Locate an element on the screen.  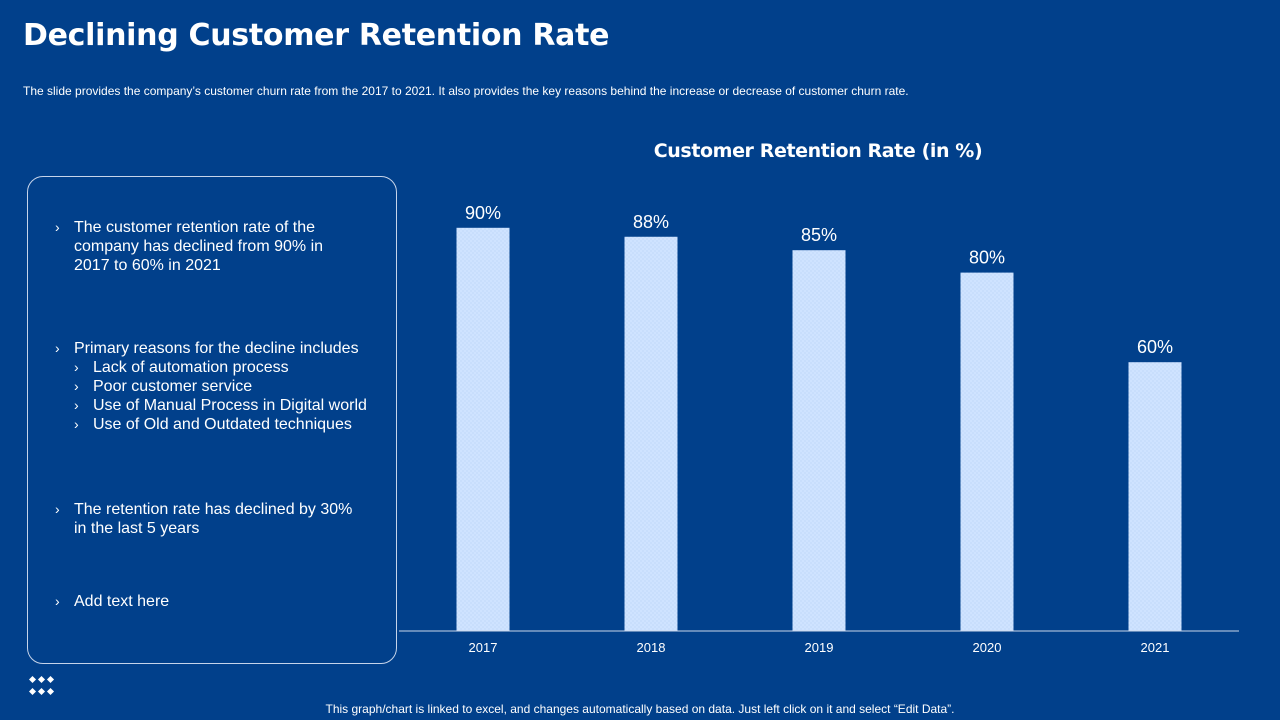
reason-item: › Use of Old and Outdated techniques is located at coordinates (229, 424).